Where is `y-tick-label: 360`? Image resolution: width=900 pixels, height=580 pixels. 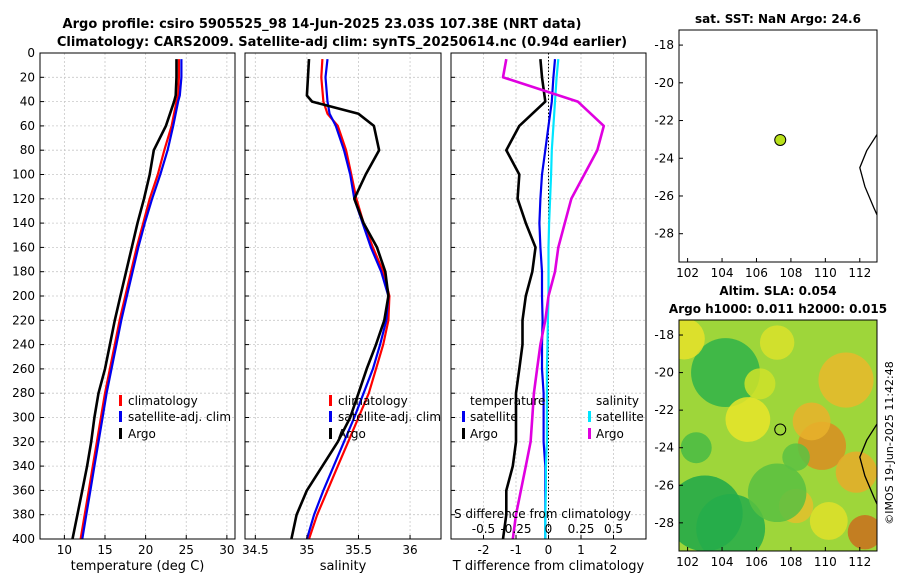 y-tick-label: 360 is located at coordinates (23, 490).